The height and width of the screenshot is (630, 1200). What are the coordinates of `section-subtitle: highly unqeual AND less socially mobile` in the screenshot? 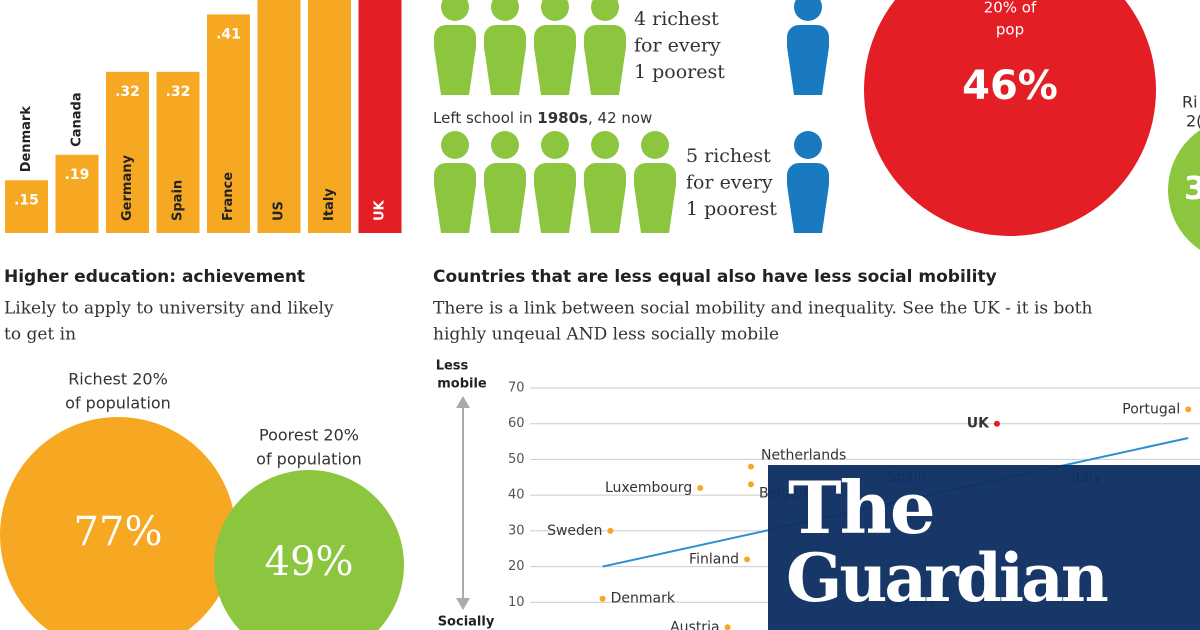 It's located at (606, 335).